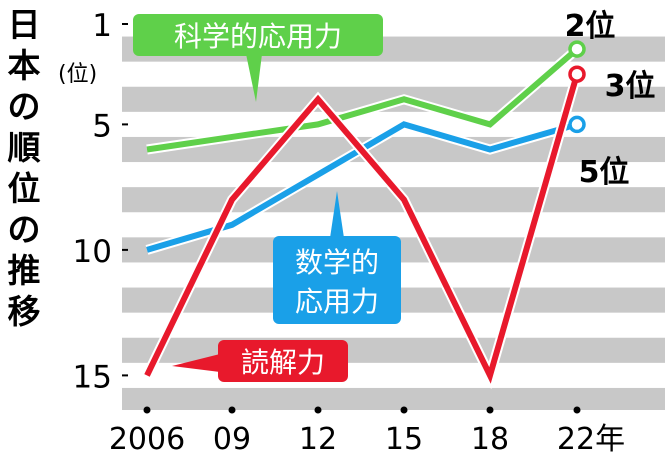  I want to click on title-char: 位, so click(24, 188).